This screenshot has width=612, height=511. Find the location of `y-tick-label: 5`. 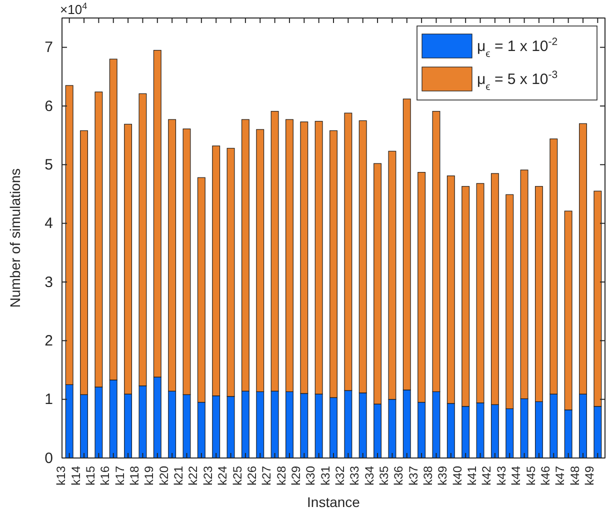

y-tick-label: 5 is located at coordinates (48, 165).